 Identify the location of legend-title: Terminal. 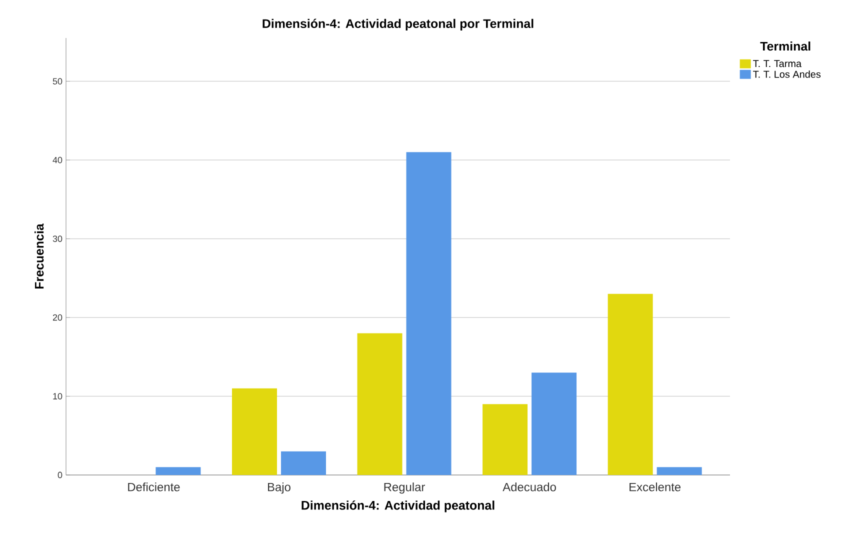
(785, 46).